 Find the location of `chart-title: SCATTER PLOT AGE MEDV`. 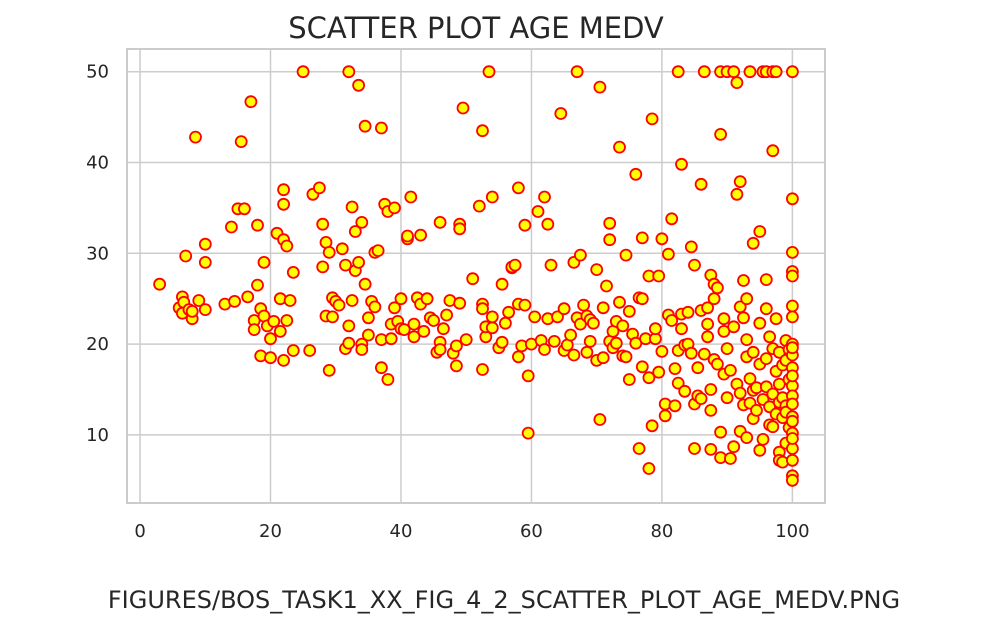

chart-title: SCATTER PLOT AGE MEDV is located at coordinates (476, 28).